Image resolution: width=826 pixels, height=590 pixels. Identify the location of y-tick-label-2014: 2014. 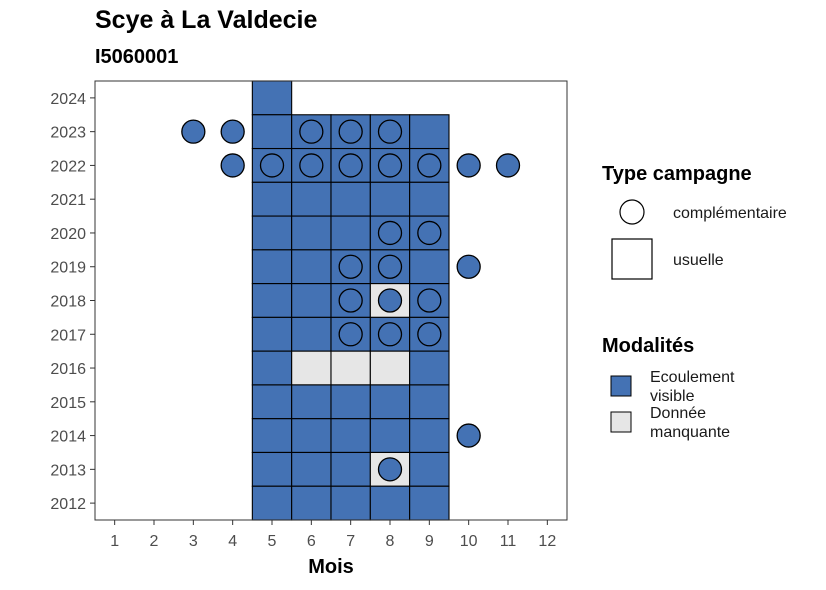
(68, 437).